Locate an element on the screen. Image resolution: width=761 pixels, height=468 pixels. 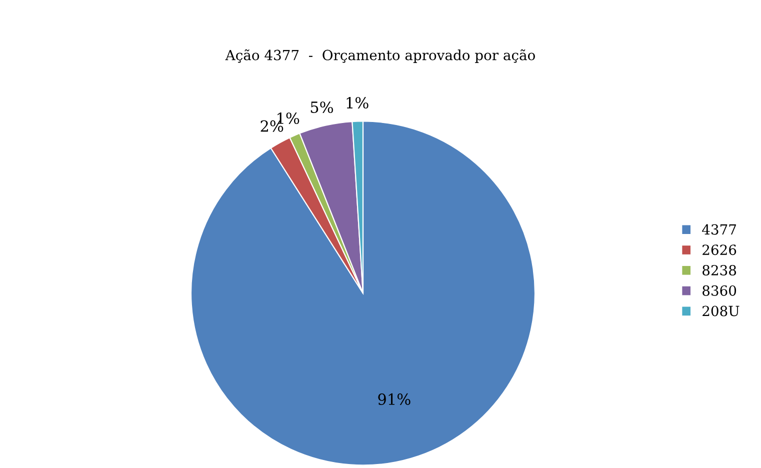
legend-label: 208U is located at coordinates (721, 311).